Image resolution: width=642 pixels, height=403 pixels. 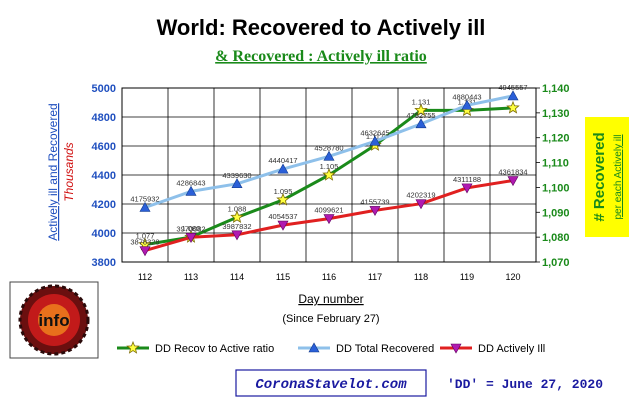 What do you see at coordinates (556, 139) in the screenshot?
I see `right-axis-tick-label: 1,120` at bounding box center [556, 139].